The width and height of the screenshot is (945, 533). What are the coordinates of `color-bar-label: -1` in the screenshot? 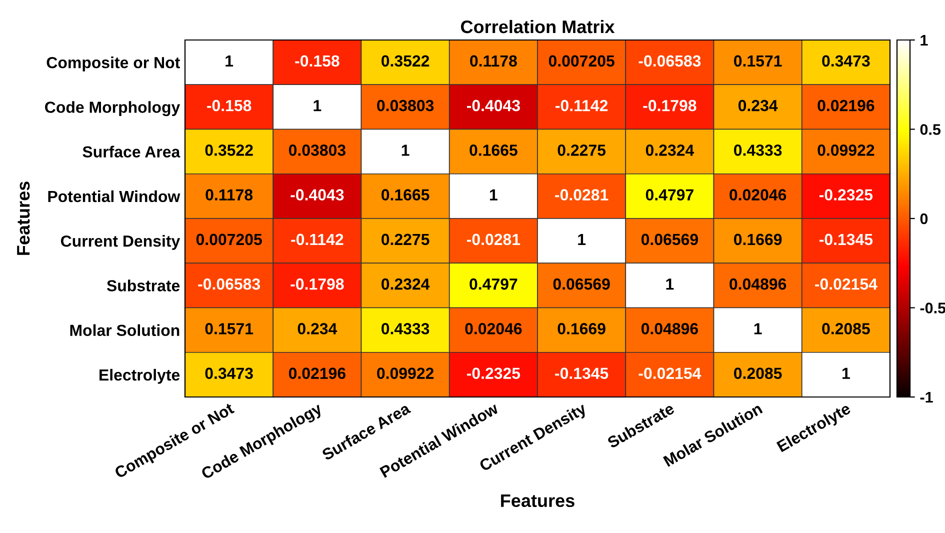 It's located at (926, 397).